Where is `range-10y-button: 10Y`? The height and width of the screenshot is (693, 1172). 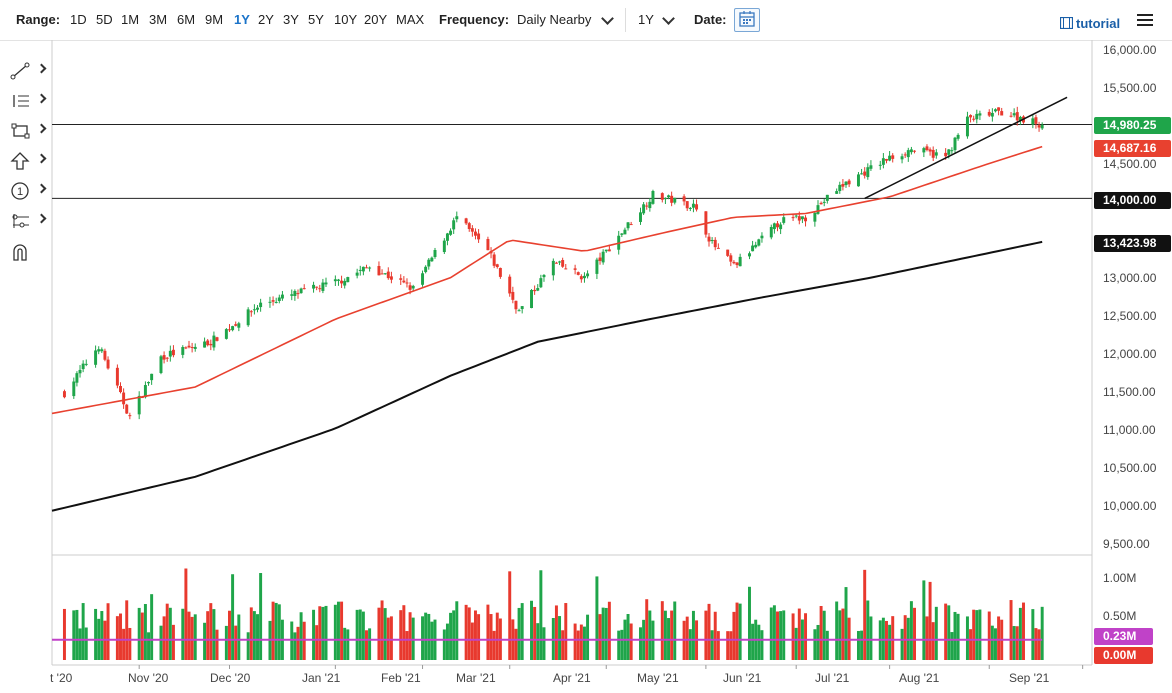
range-10y-button: 10Y is located at coordinates (346, 19).